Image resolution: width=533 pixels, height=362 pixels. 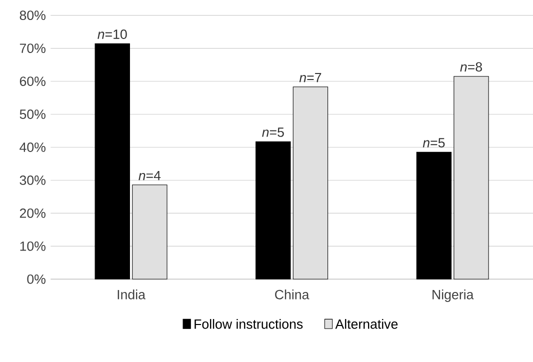 I want to click on annotation: n=7, so click(x=310, y=77).